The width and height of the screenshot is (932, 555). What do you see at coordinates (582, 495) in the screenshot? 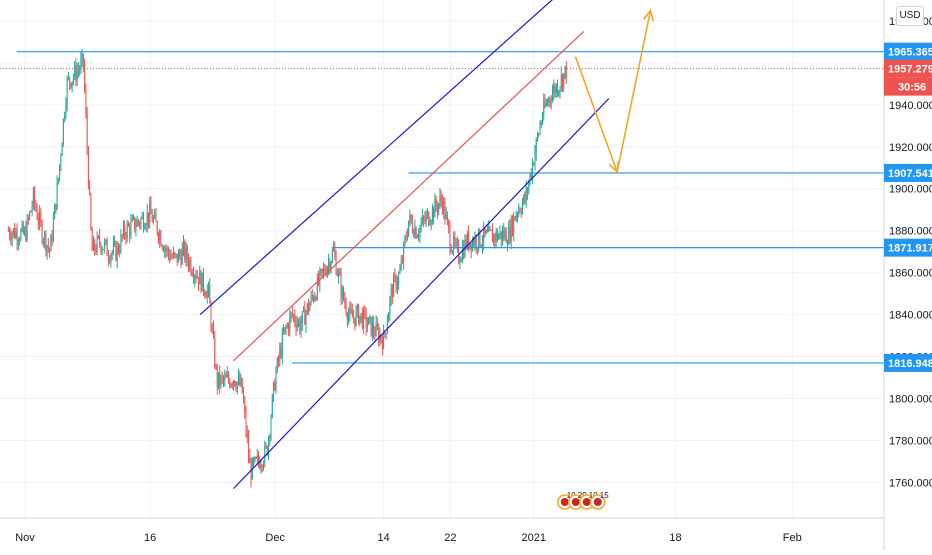
I see `event-label: 29` at bounding box center [582, 495].